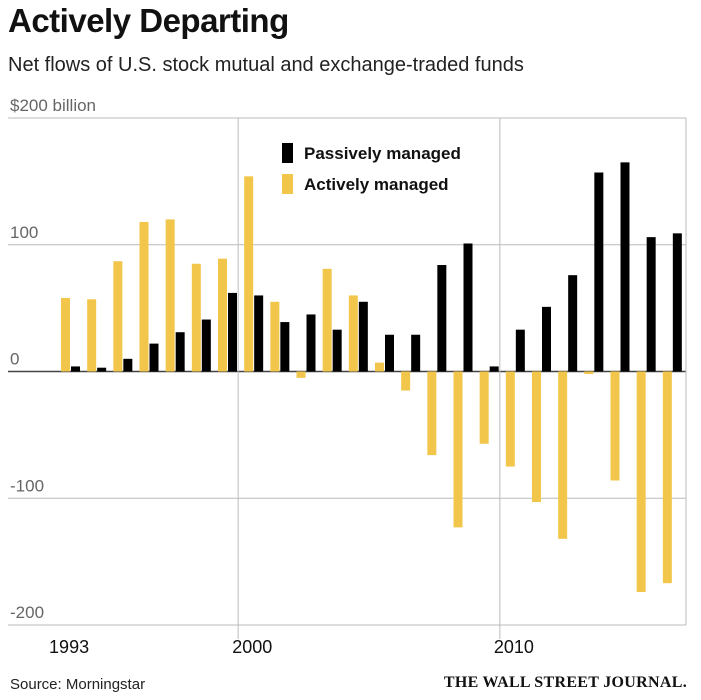 Image resolution: width=701 pixels, height=700 pixels. What do you see at coordinates (14, 359) in the screenshot?
I see `y-tick-label: 0` at bounding box center [14, 359].